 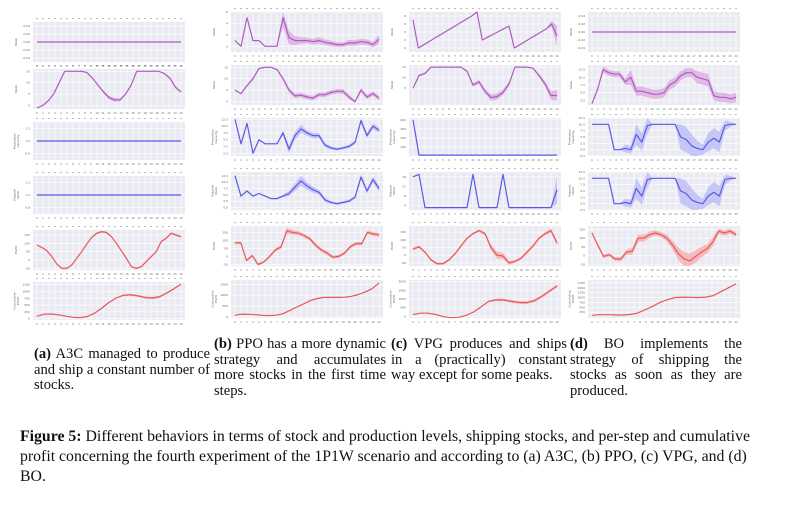 What do you see at coordinates (455, 322) in the screenshot?
I see `x-tick-label: 7` at bounding box center [455, 322].